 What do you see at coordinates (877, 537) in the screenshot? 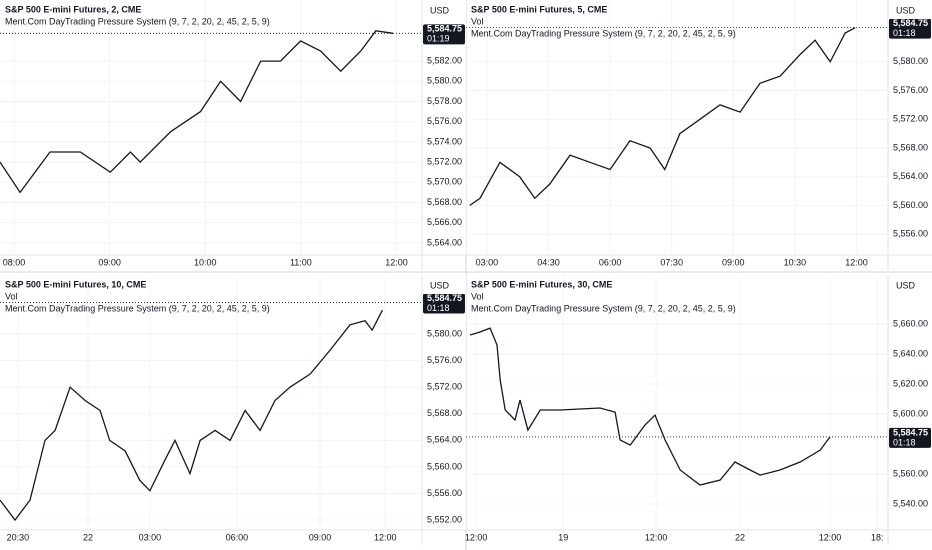
I see `x-tick-label: 18:` at bounding box center [877, 537].